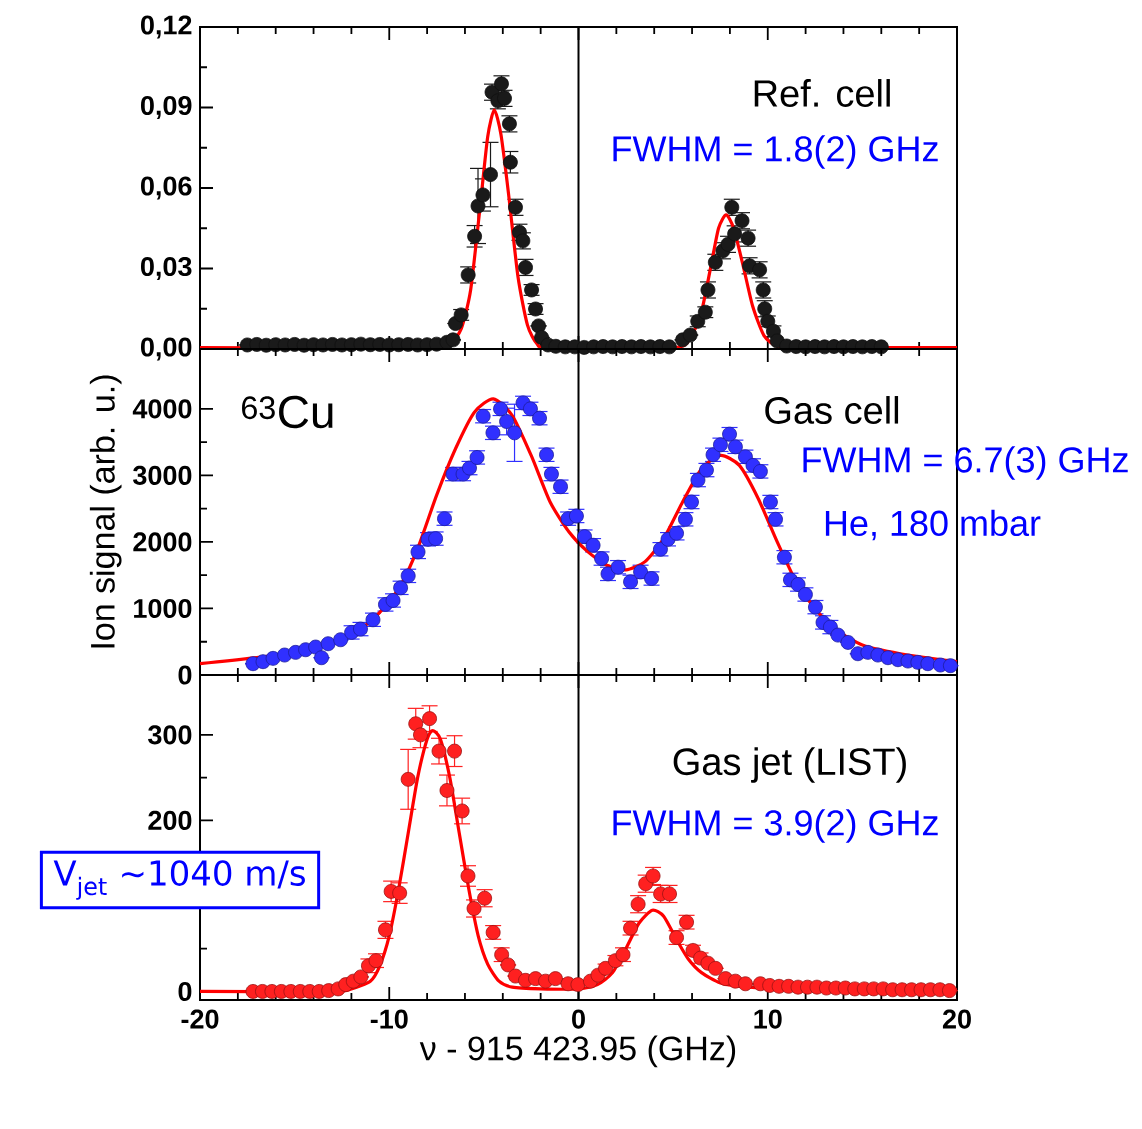 The height and width of the screenshot is (1129, 1142). I want to click on annotation: Gas jet (LIST), so click(789, 765).